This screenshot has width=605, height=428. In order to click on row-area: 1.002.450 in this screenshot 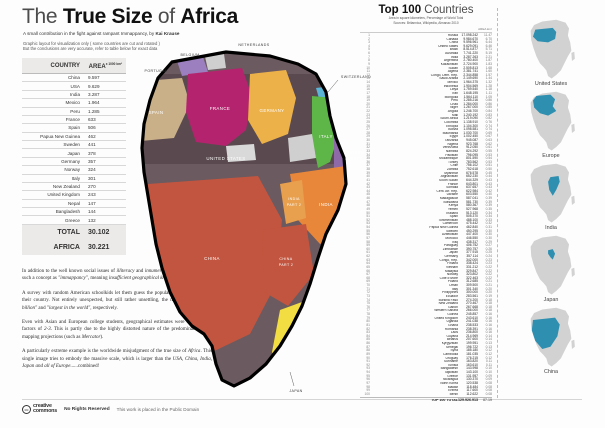, I will do `click(470, 136)`.